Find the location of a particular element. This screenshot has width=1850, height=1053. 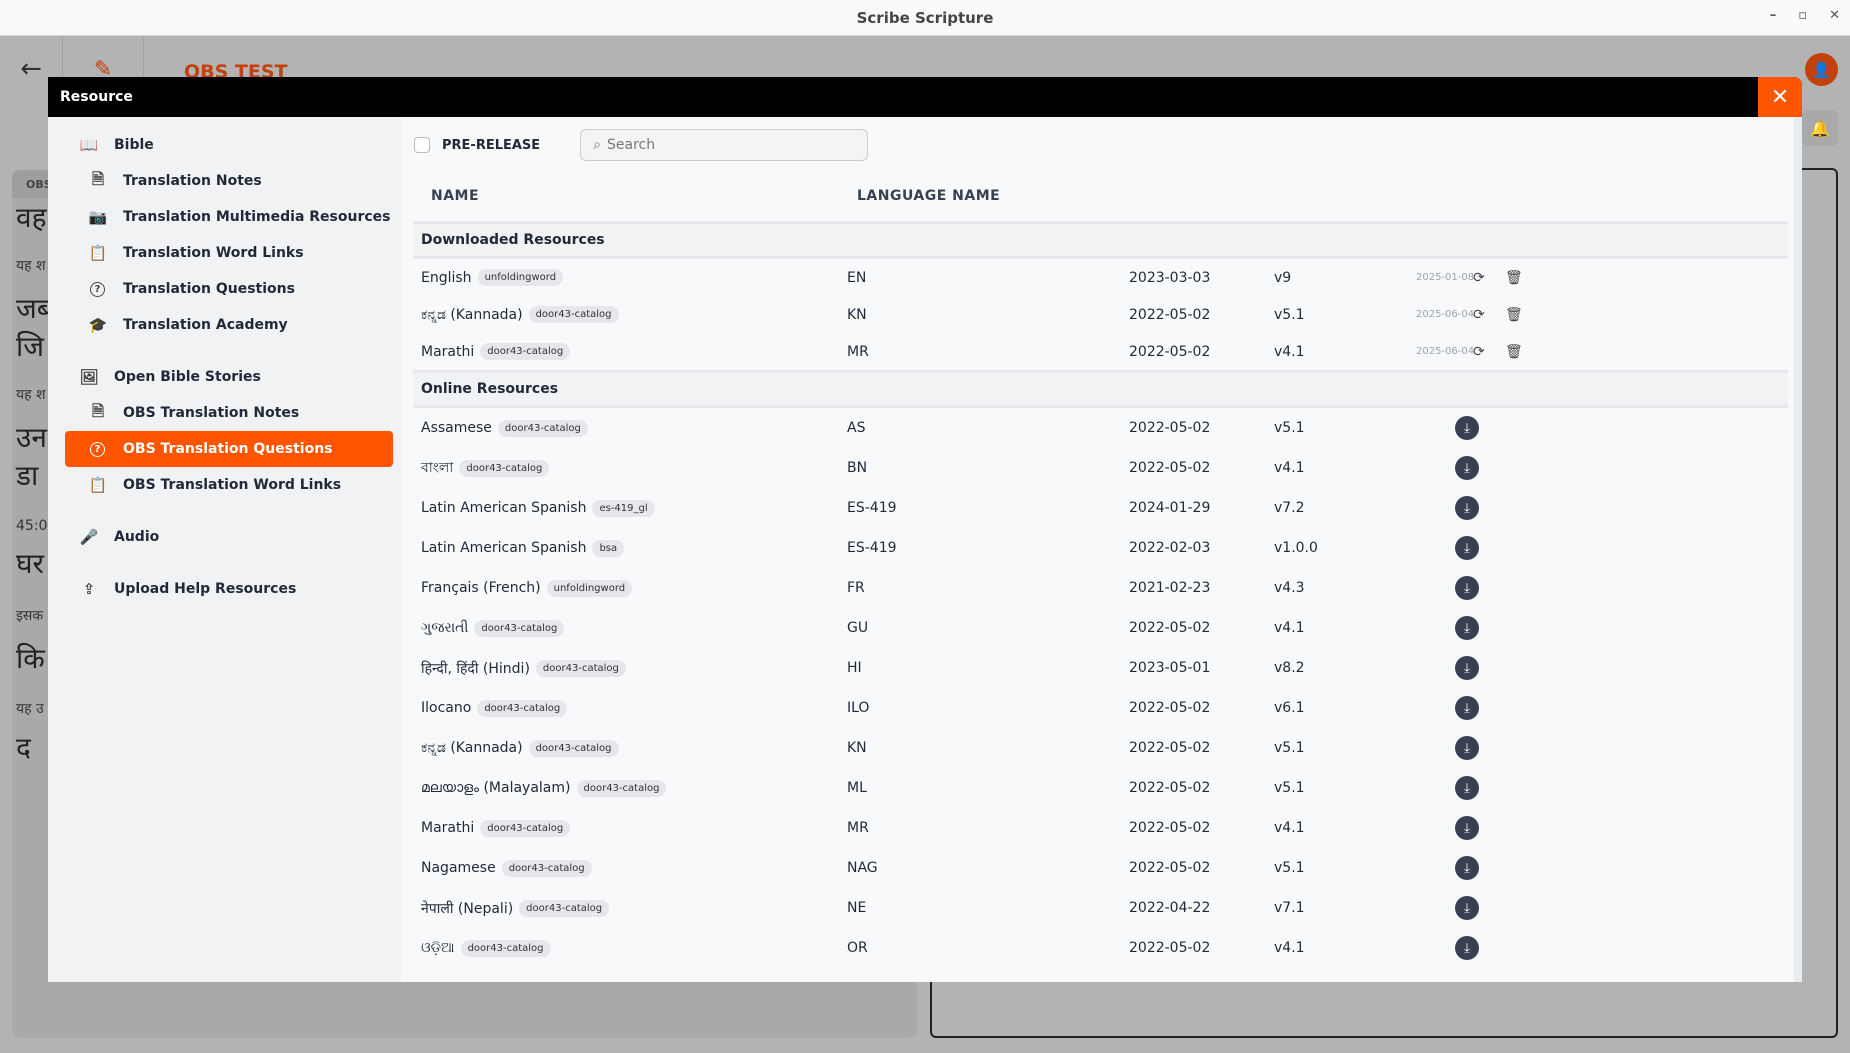

resource-name: മലയാളം (Malayalam) door43-catalog is located at coordinates (544, 788).